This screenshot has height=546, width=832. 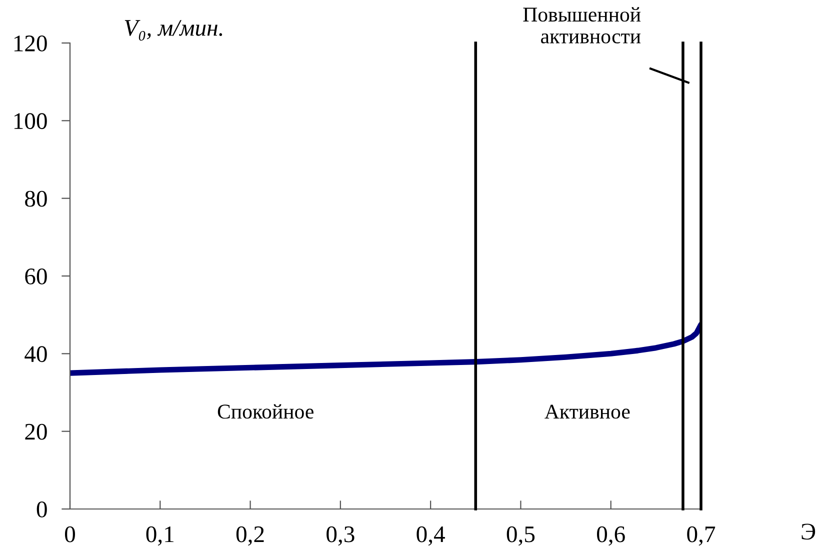 I want to click on annotation: Повышенной активности, so click(x=582, y=25).